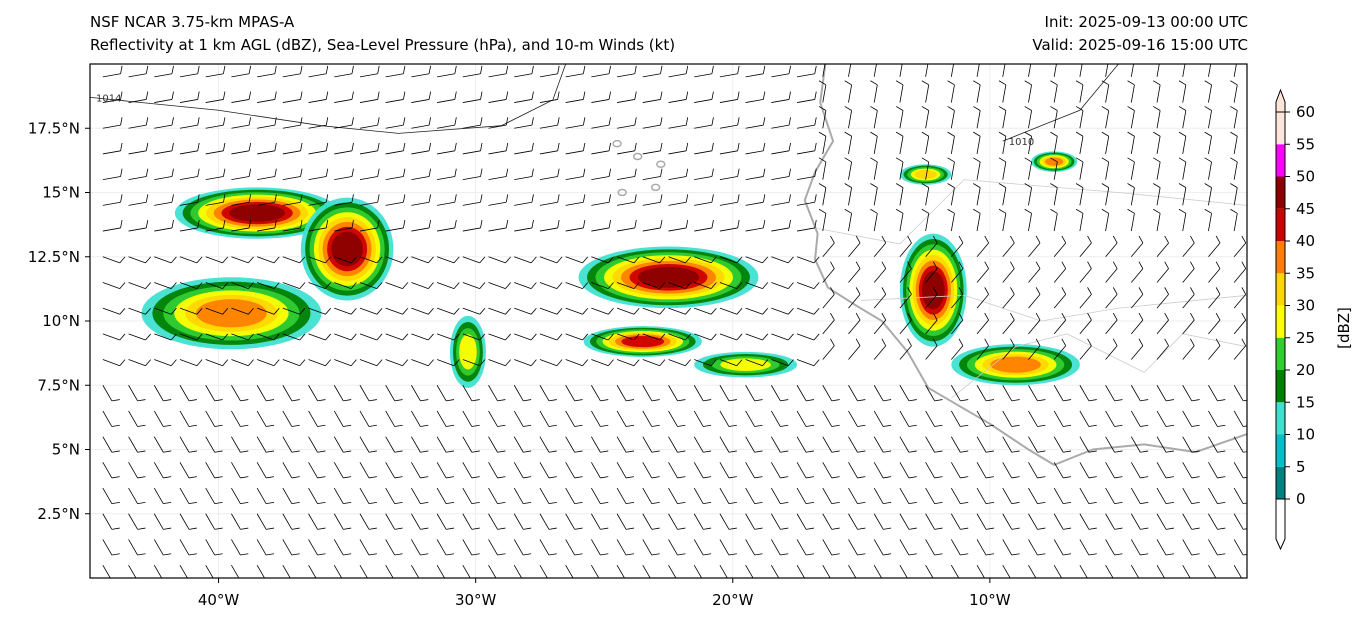 The height and width of the screenshot is (623, 1366). Describe the element at coordinates (54, 128) in the screenshot. I see `y-tick-label: 17.5°N` at that location.